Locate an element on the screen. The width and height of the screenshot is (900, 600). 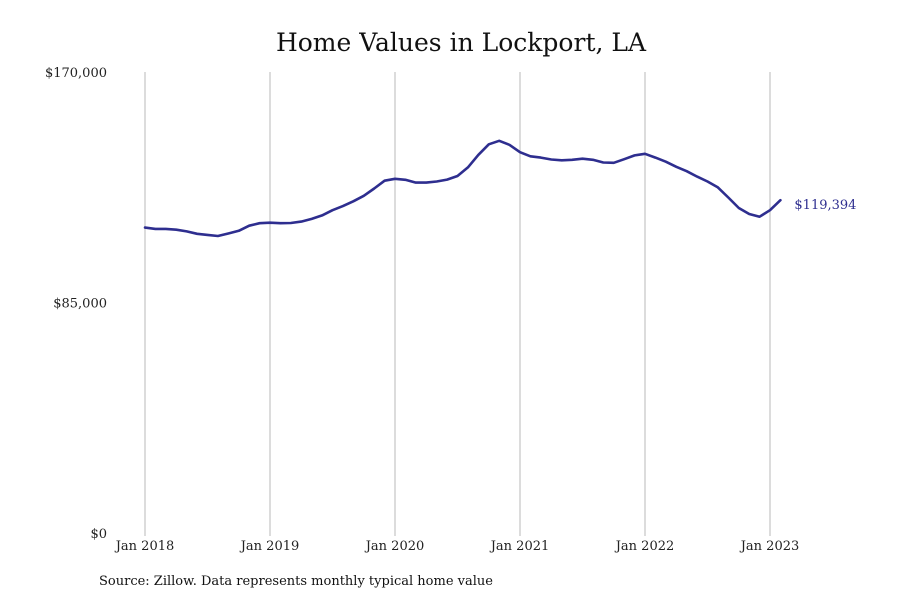
series-layer: $119,394 is located at coordinates (499, 188).